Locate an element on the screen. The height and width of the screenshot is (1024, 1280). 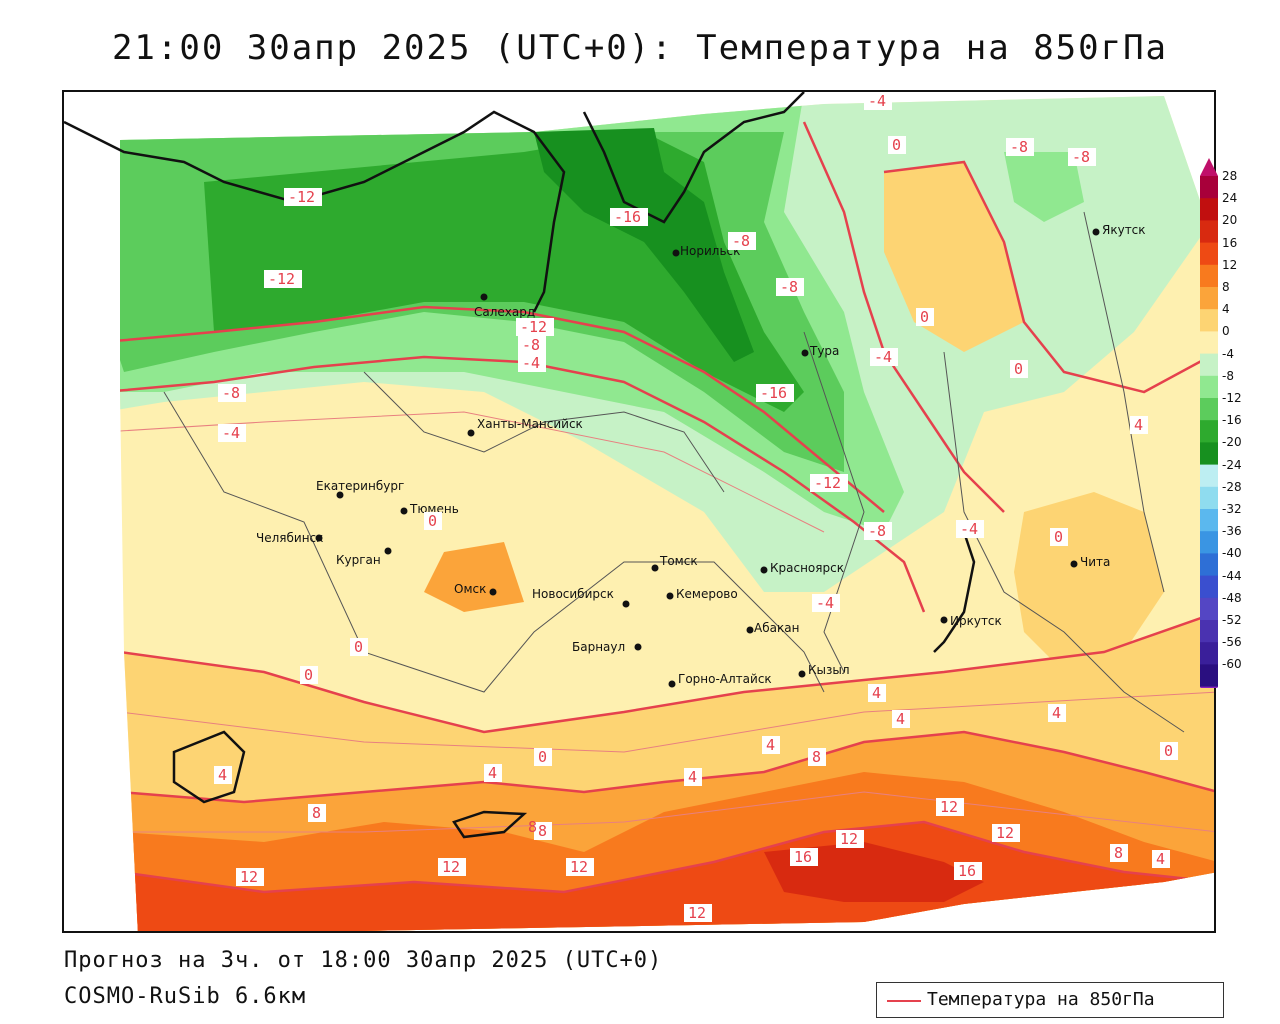
city-tomsk: Томск is located at coordinates (674, 563).